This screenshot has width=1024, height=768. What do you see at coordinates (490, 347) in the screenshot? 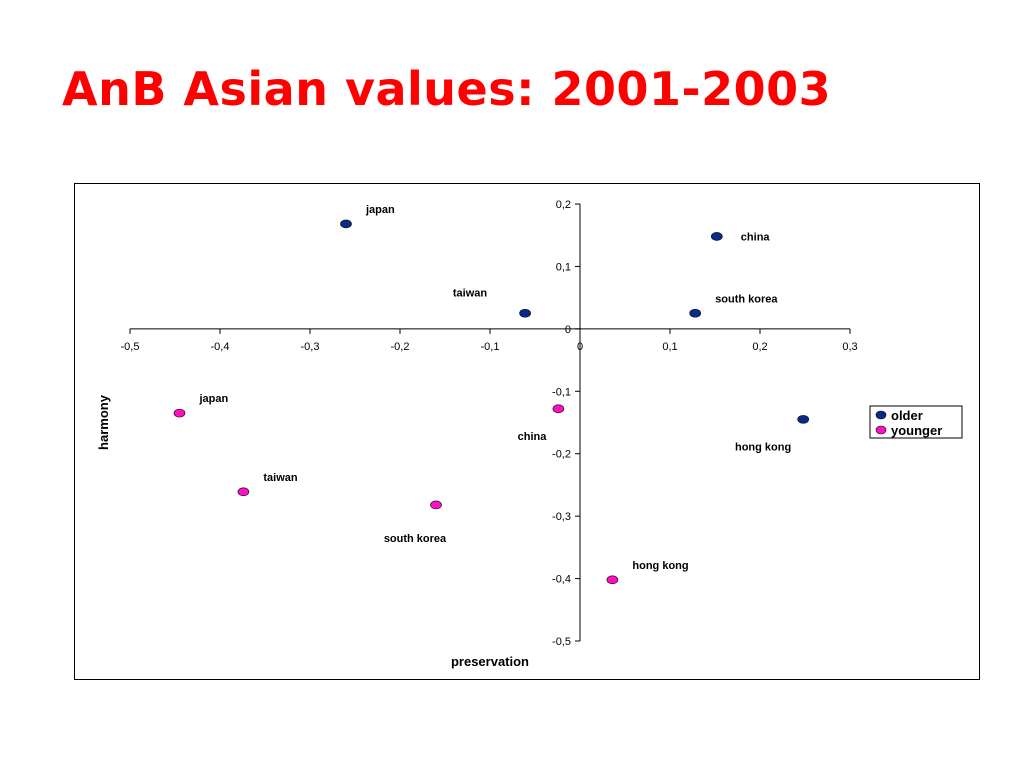
I see `x-tick-label: -0,1` at bounding box center [490, 347].